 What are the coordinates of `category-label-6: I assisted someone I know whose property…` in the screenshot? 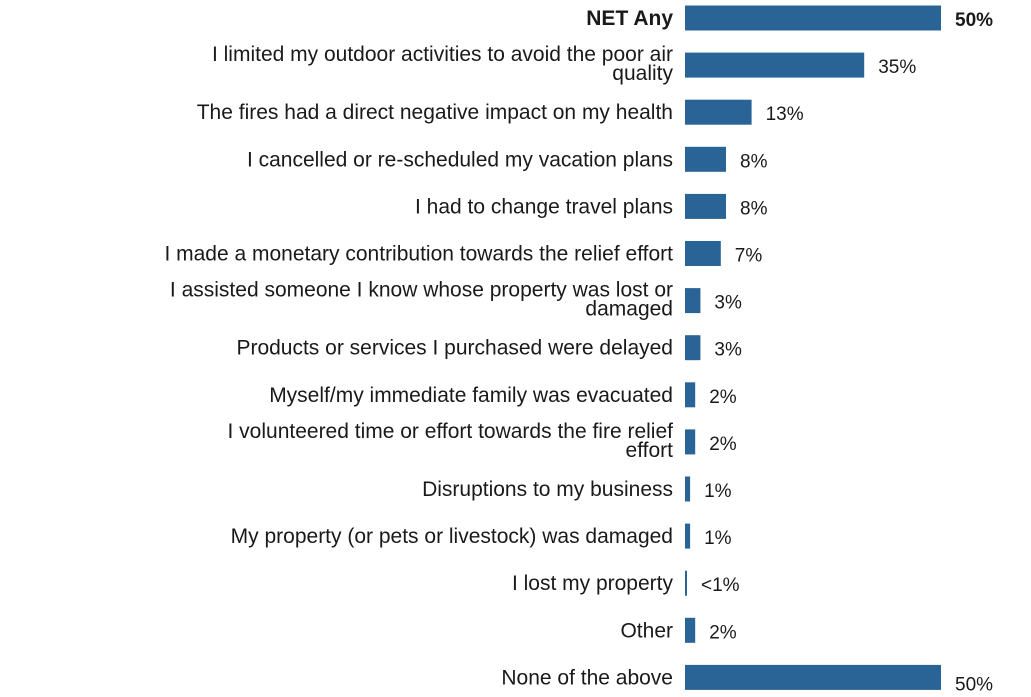 It's located at (421, 300).